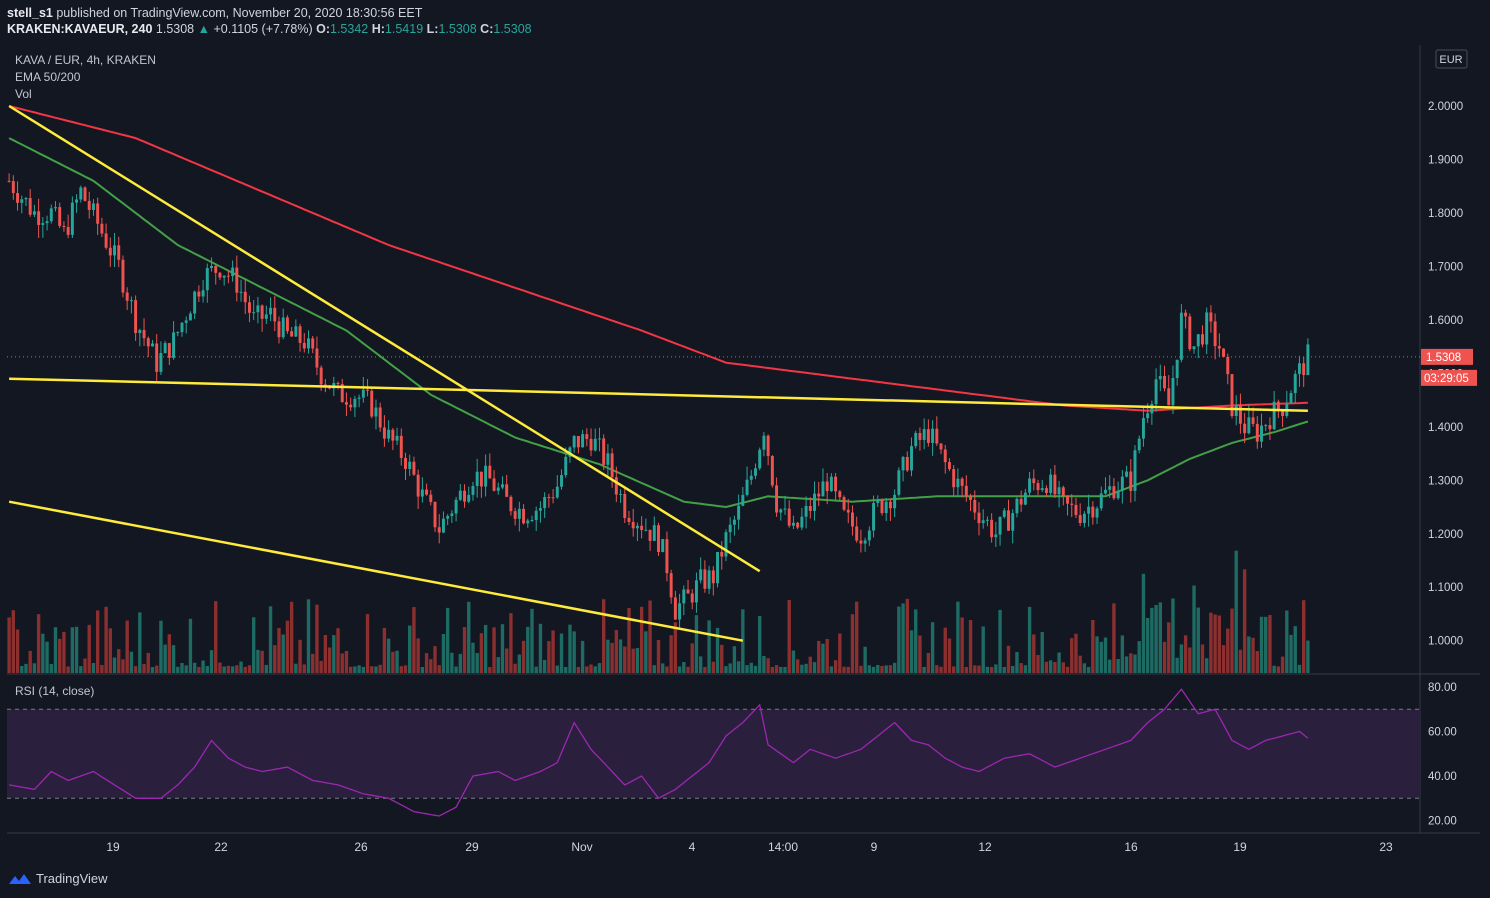 The image size is (1490, 898). What do you see at coordinates (23, 94) in the screenshot?
I see `legend-vol: Vol` at bounding box center [23, 94].